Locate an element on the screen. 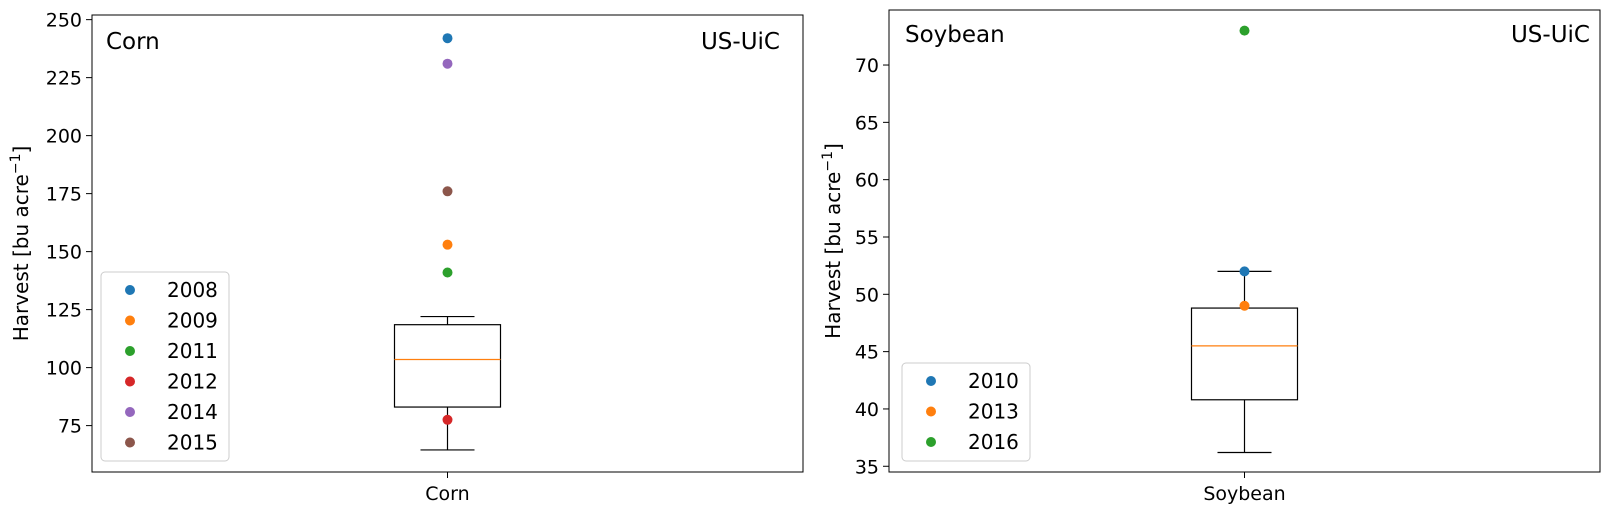  legend-label: 2013 is located at coordinates (993, 412).